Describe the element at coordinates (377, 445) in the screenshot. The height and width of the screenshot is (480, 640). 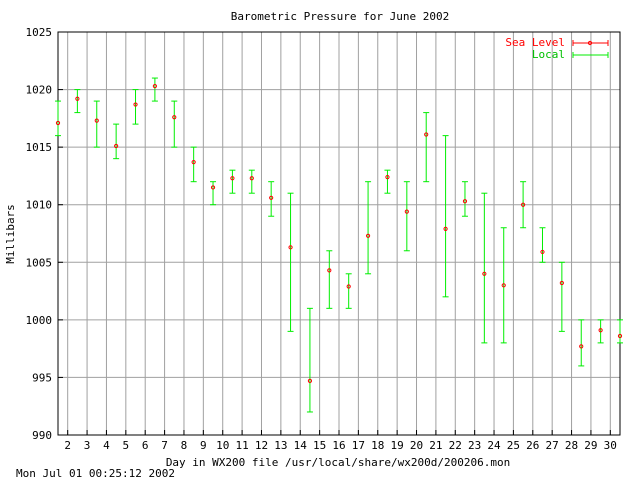
I see `x-tick-label: 18` at that location.